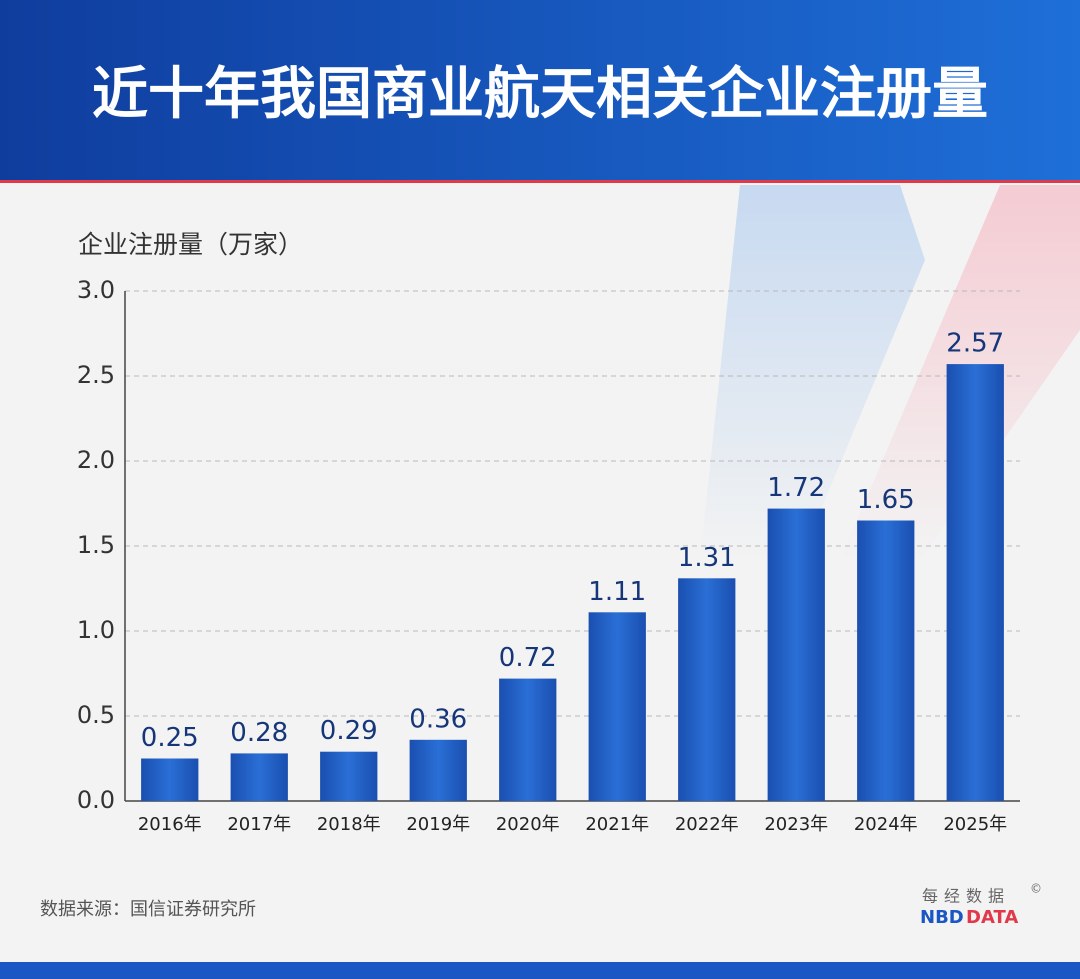  I want to click on y-tick-label: 2.0, so click(96, 460).